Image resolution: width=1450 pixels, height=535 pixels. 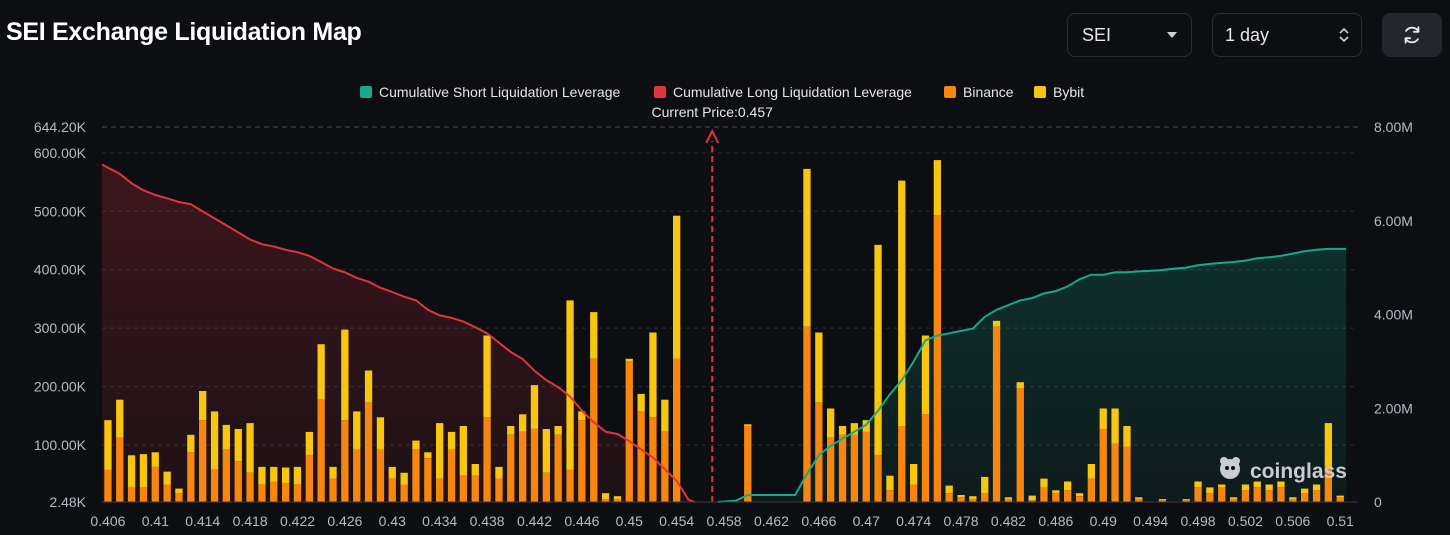 I want to click on watermark: coinglass, so click(x=1283, y=470).